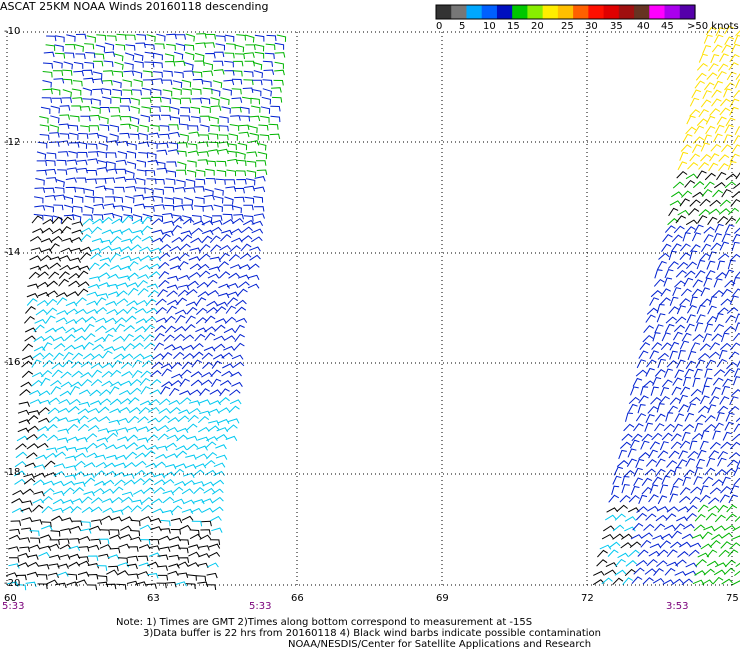 The height and width of the screenshot is (650, 740). What do you see at coordinates (587, 598) in the screenshot?
I see `lon-label-72: 72` at bounding box center [587, 598].